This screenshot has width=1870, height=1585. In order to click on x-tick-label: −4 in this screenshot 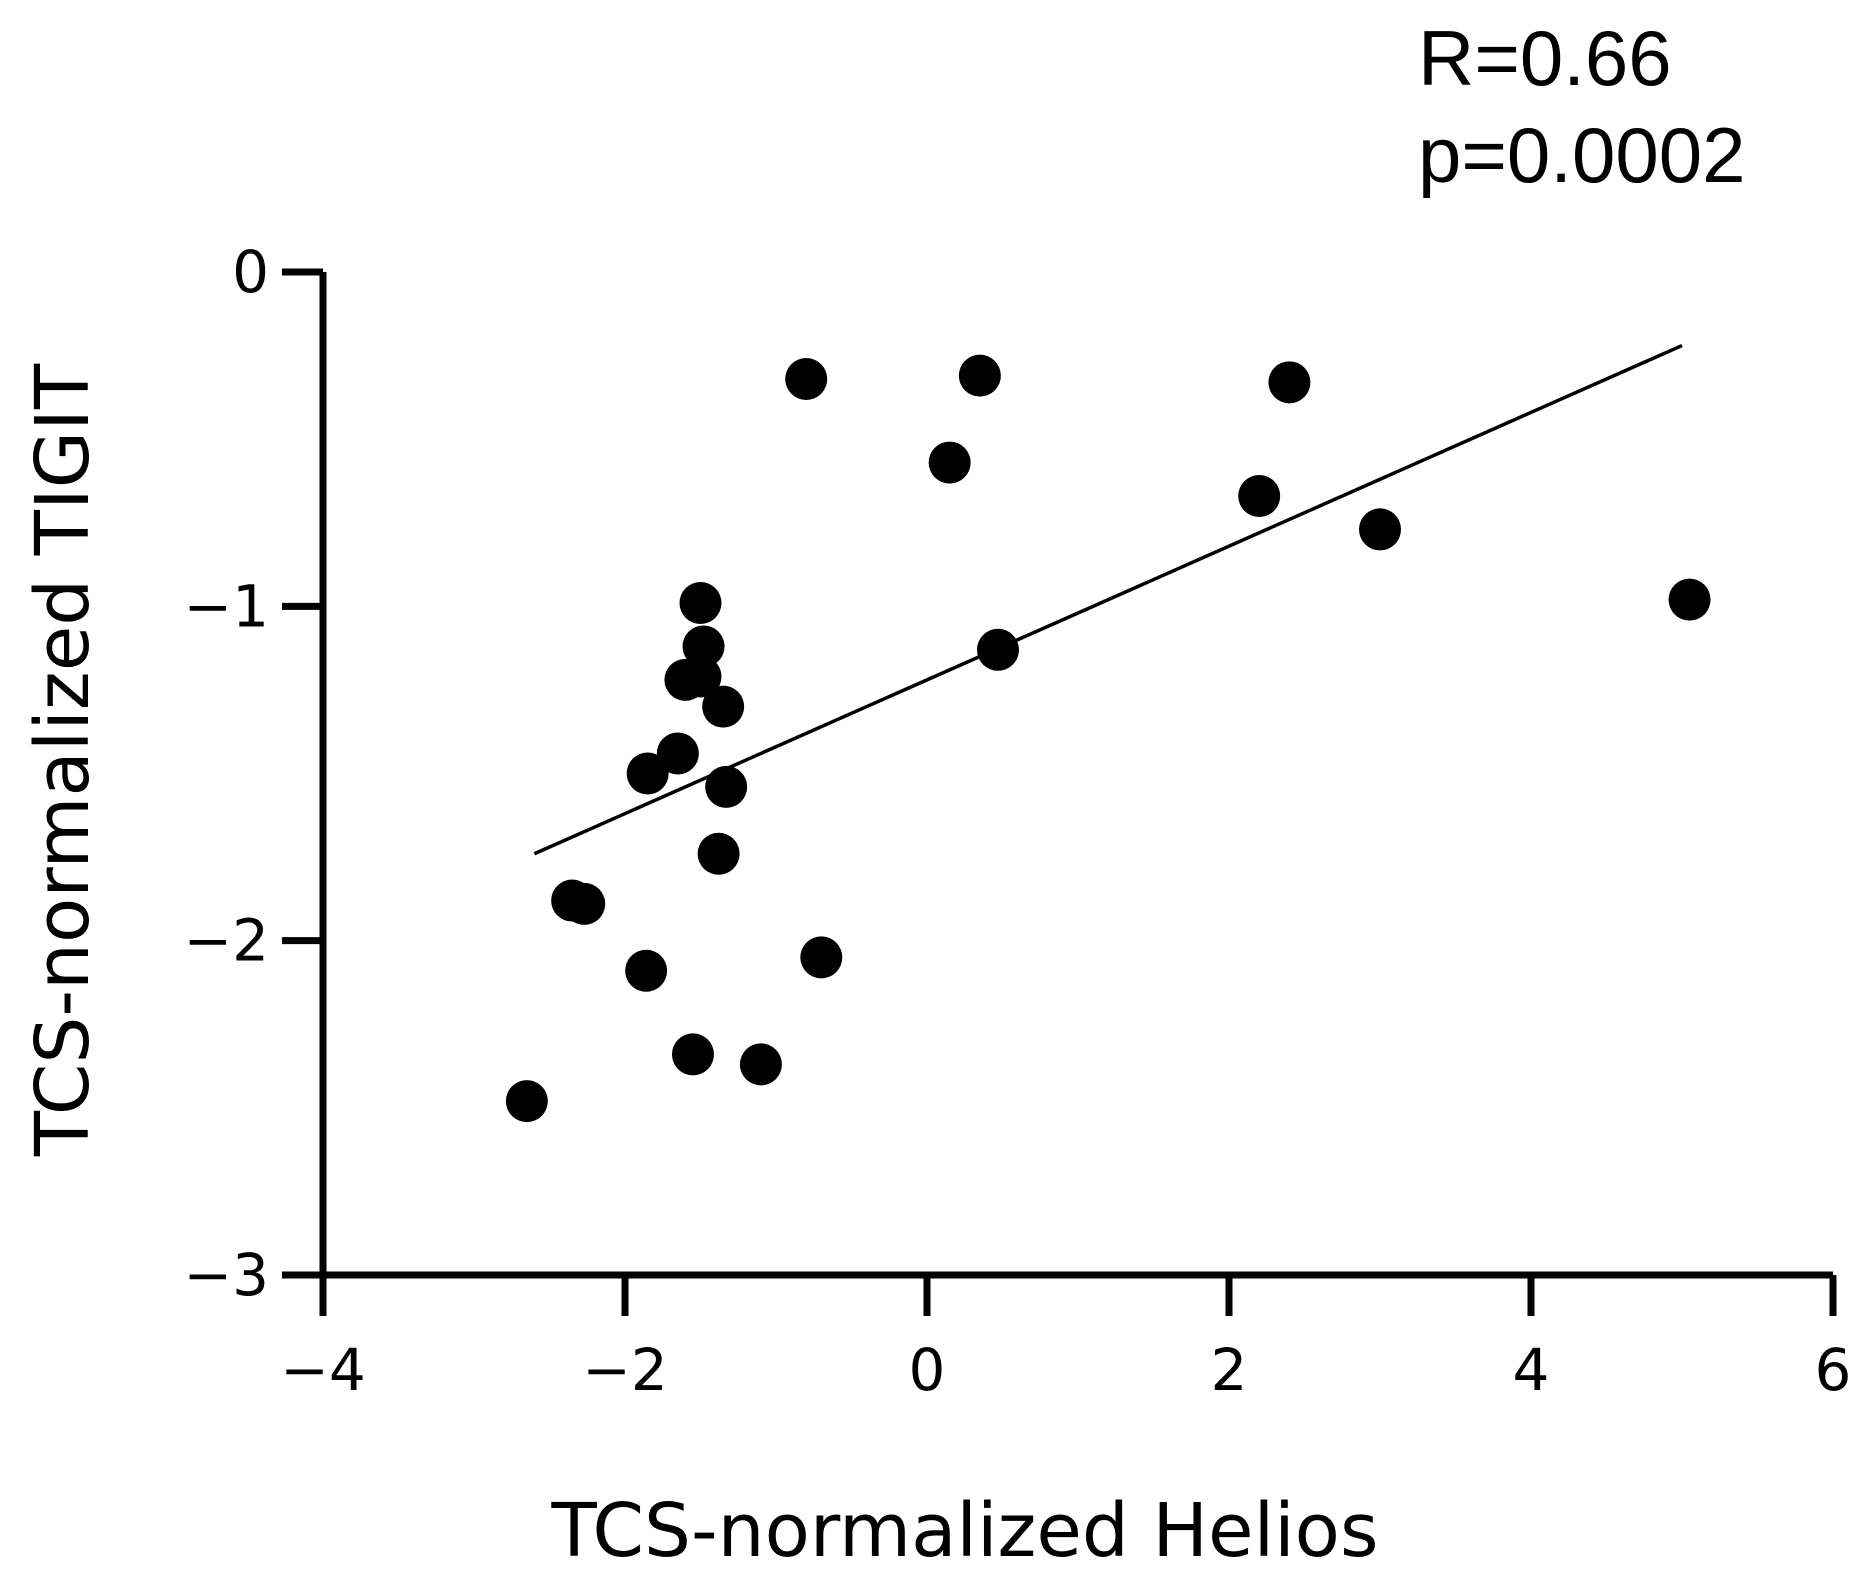, I will do `click(323, 1370)`.